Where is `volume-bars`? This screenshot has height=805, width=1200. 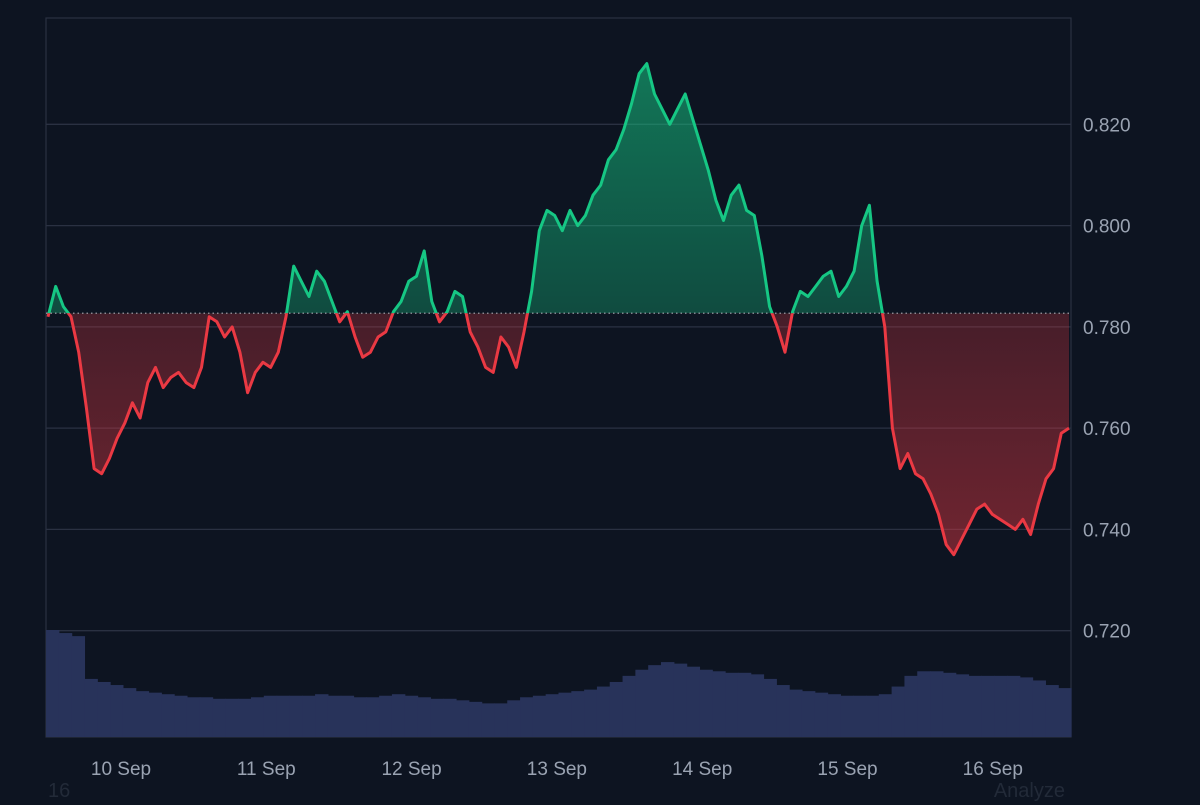
volume-bars is located at coordinates (559, 683).